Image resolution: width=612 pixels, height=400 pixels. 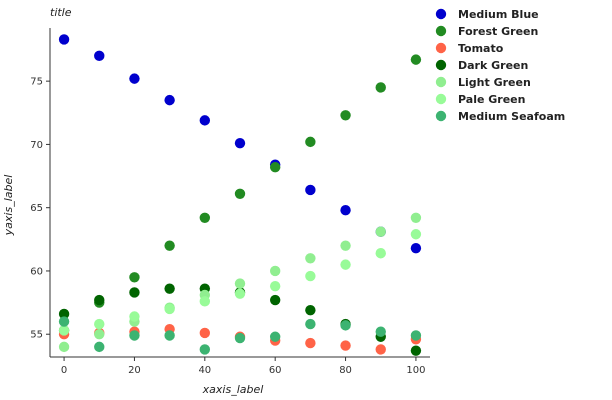 I want to click on x-axis-title: xaxis_label, so click(x=233, y=389).